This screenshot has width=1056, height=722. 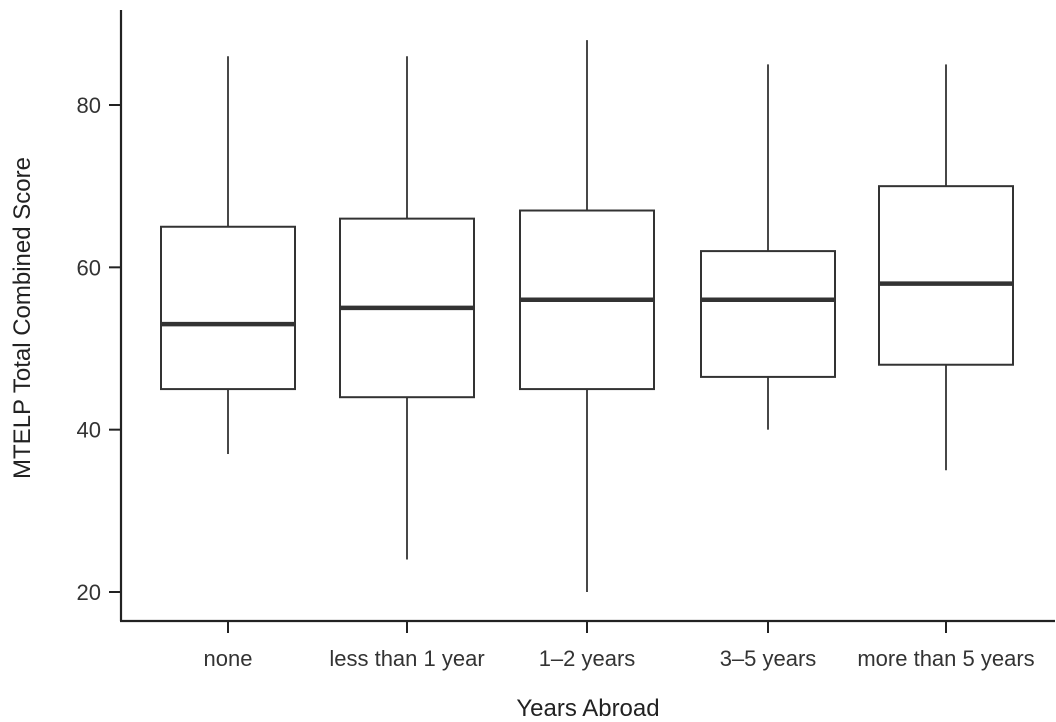 I want to click on y-axis-title: MTELP Total Combined Score, so click(x=22, y=318).